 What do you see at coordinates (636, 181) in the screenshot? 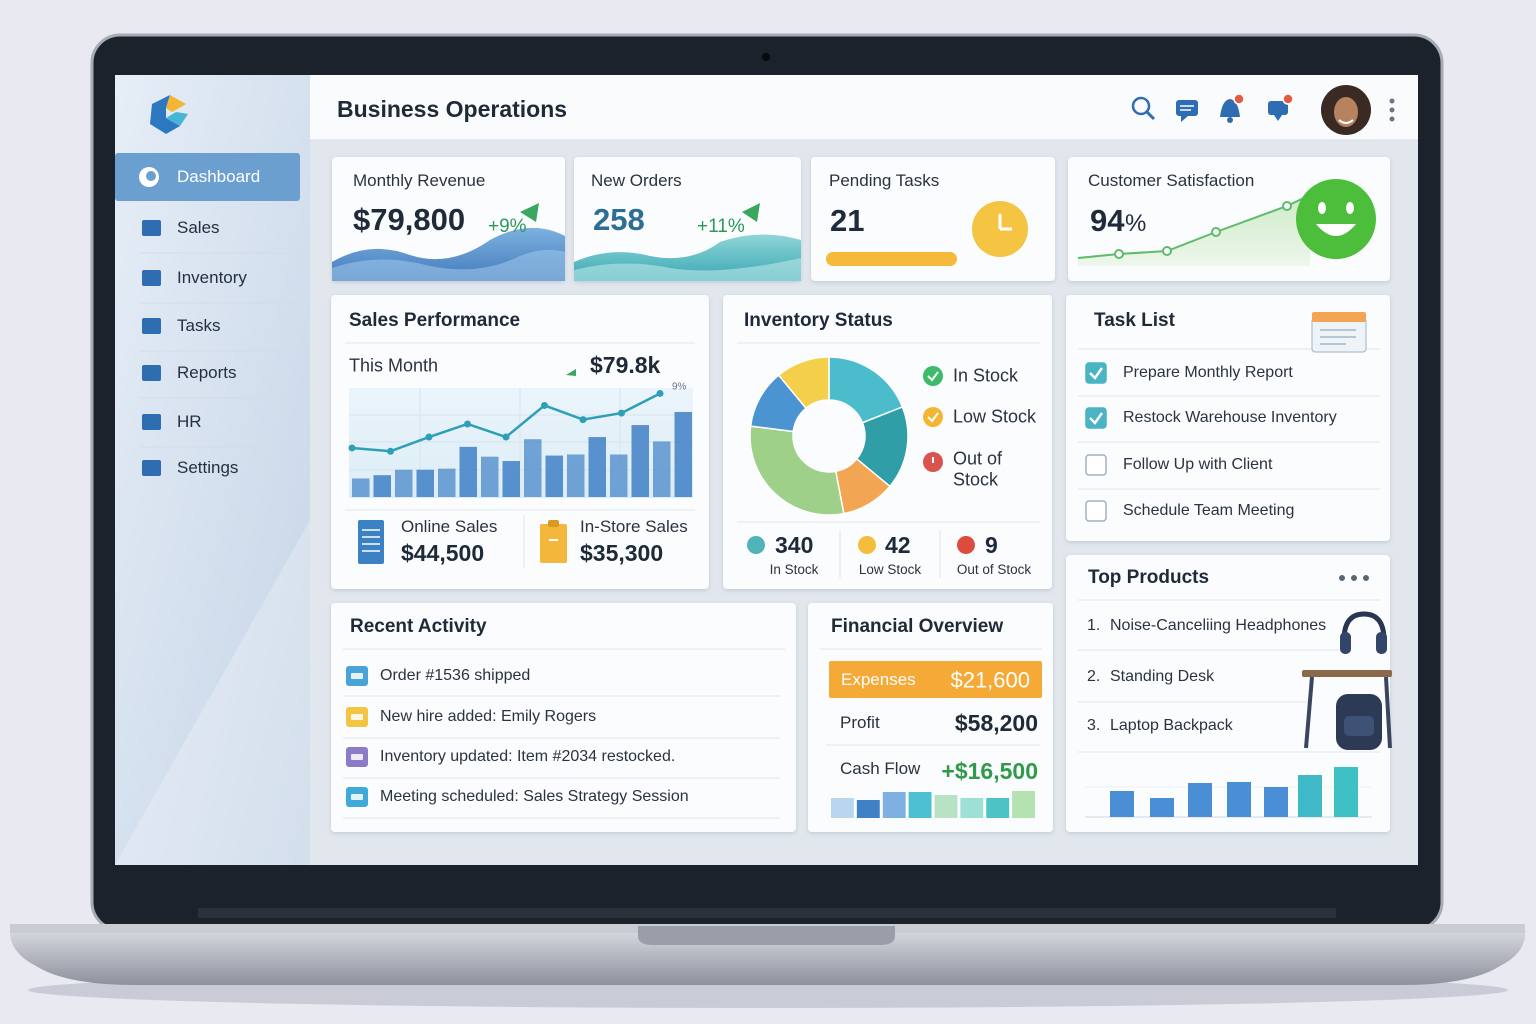
I see `kpi-label: New Orders` at bounding box center [636, 181].